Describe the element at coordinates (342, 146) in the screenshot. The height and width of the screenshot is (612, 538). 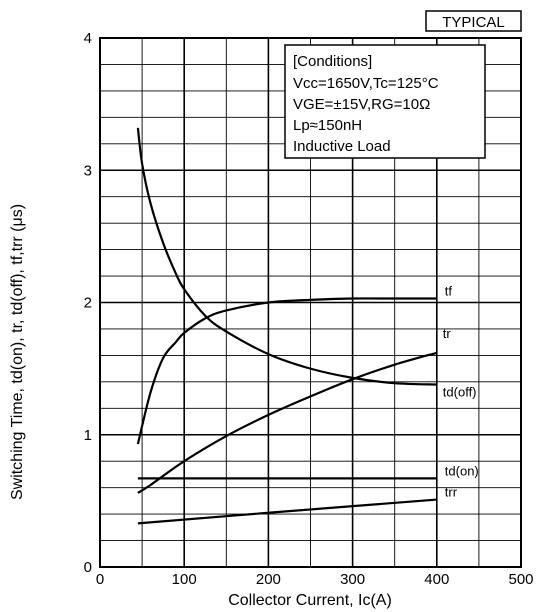
I see `conditions-load: Inductive Load` at that location.